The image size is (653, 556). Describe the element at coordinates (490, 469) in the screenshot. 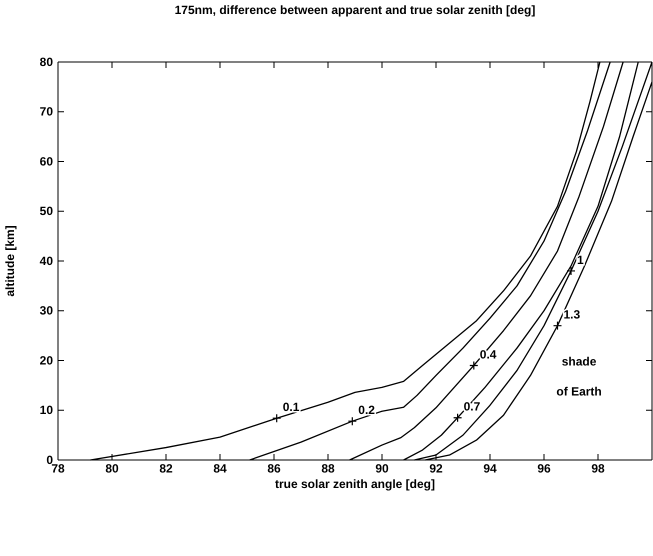

I see `x-tick-label: 94` at that location.